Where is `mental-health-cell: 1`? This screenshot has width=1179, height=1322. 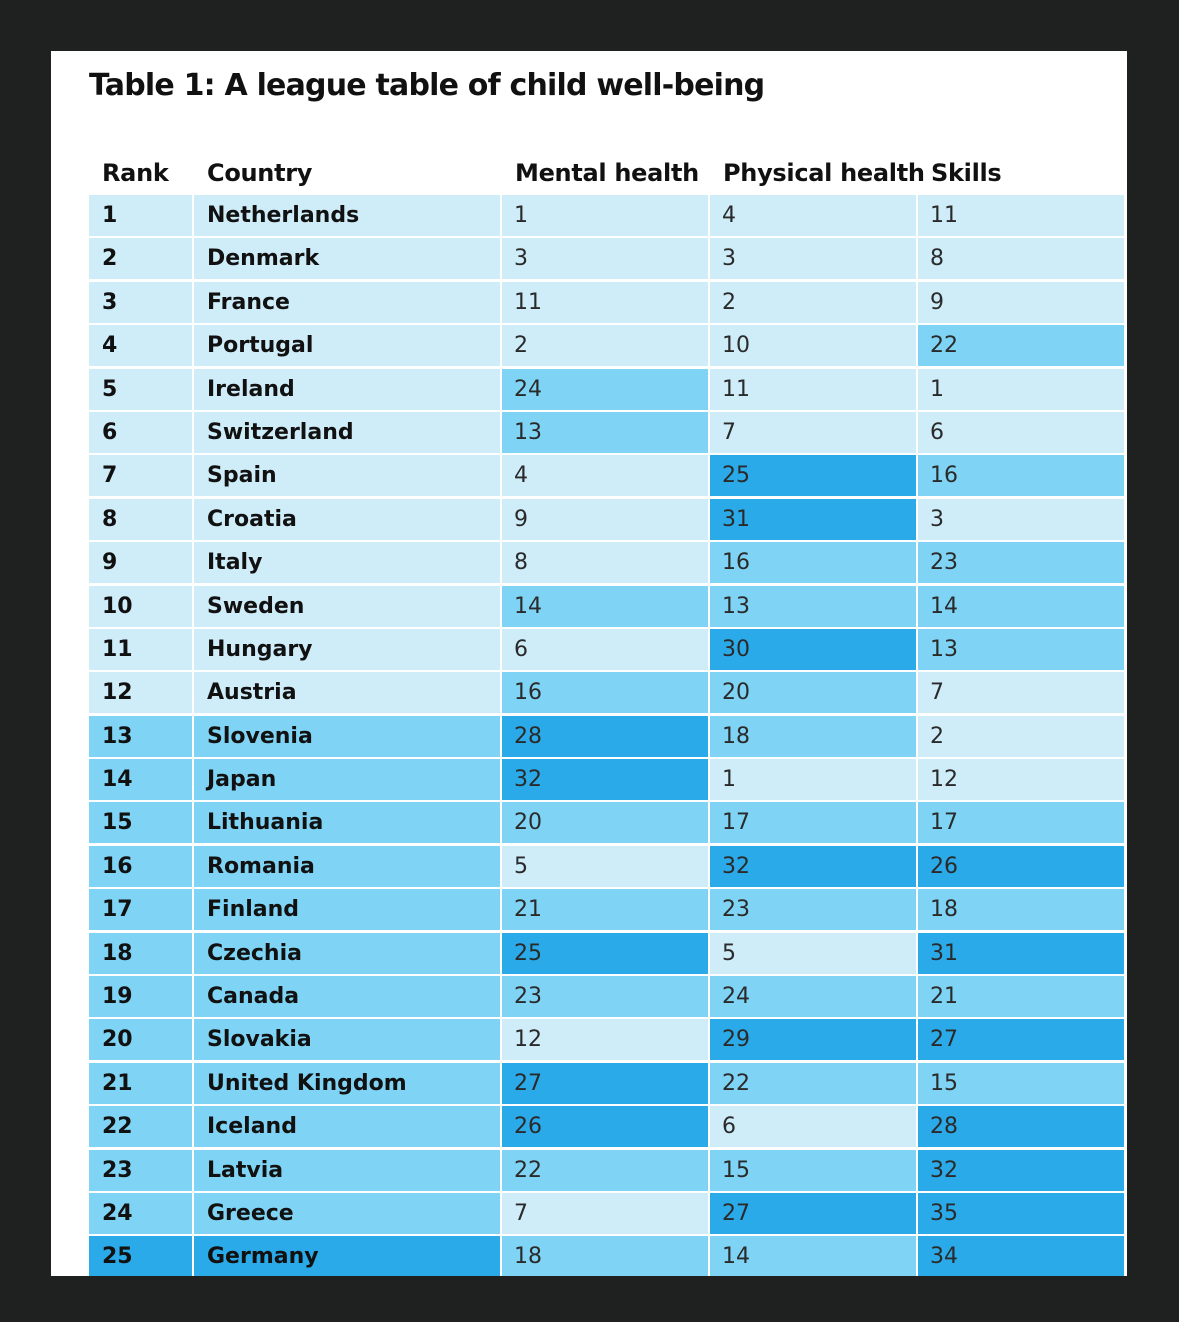 mental-health-cell: 1 is located at coordinates (605, 215).